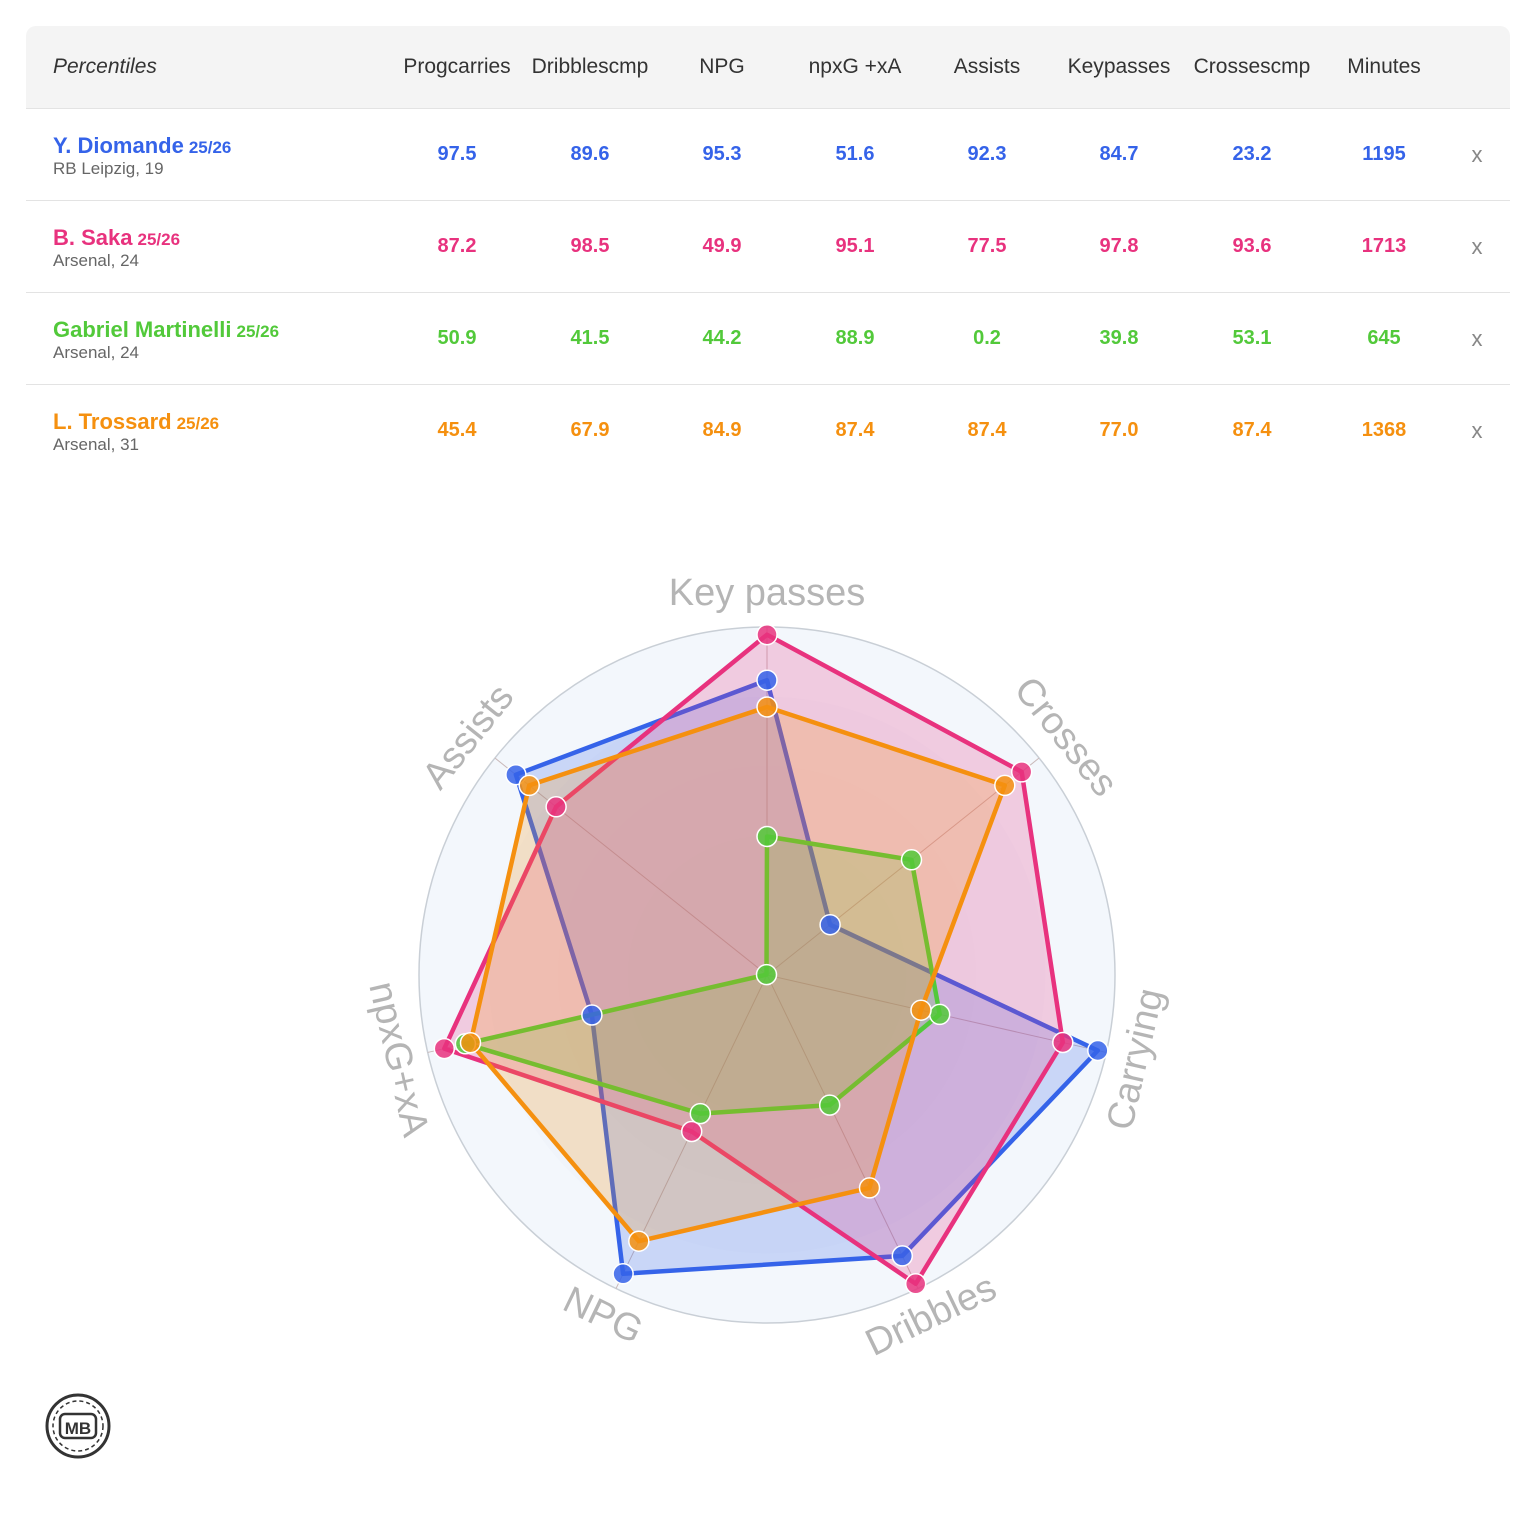  Describe the element at coordinates (855, 66) in the screenshot. I see `column-header: npxG +xA` at that location.